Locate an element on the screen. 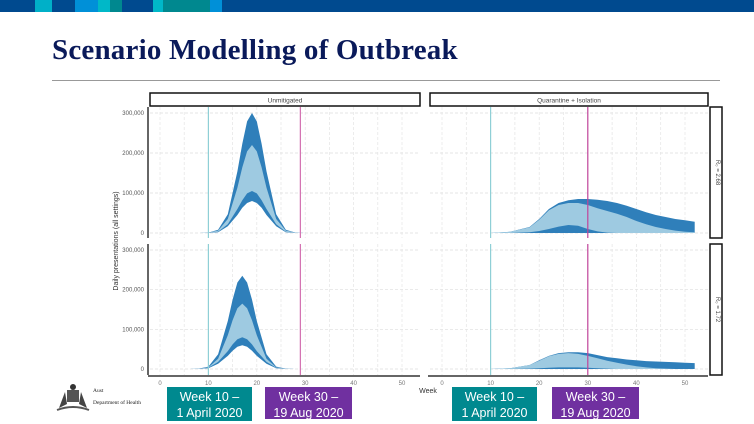 This screenshot has width=754, height=424. row-strip-label: R₀ = 1.72 is located at coordinates (717, 310).